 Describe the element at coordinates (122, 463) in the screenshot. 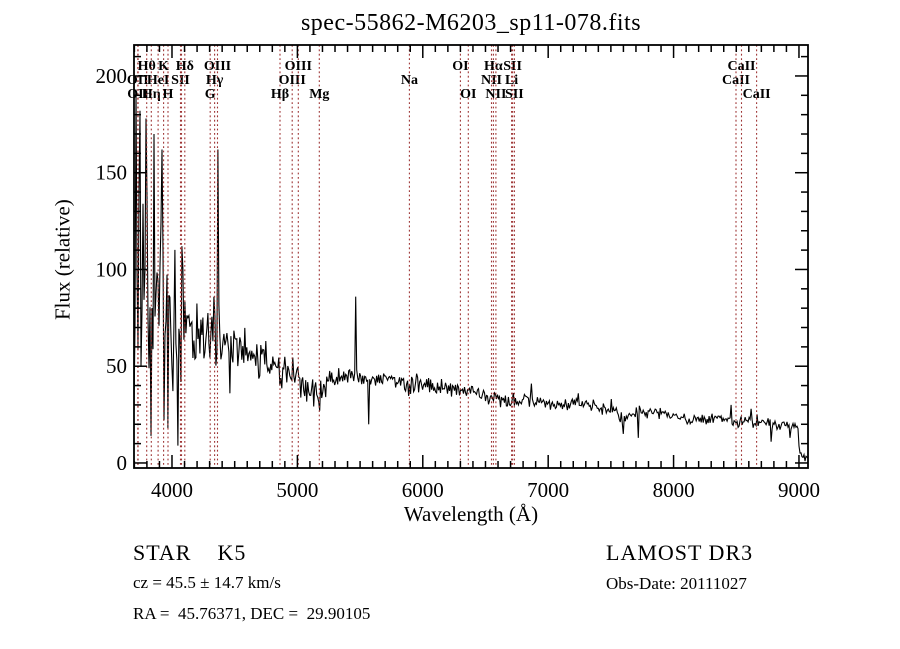

I see `y-tick-label: 0` at that location.